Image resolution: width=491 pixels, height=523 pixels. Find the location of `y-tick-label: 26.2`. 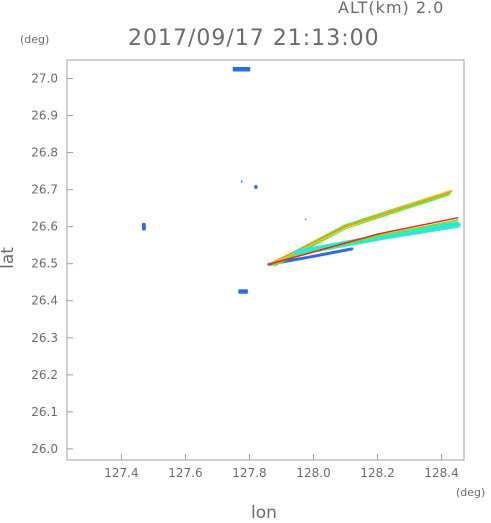

y-tick-label: 26.2 is located at coordinates (44, 375).